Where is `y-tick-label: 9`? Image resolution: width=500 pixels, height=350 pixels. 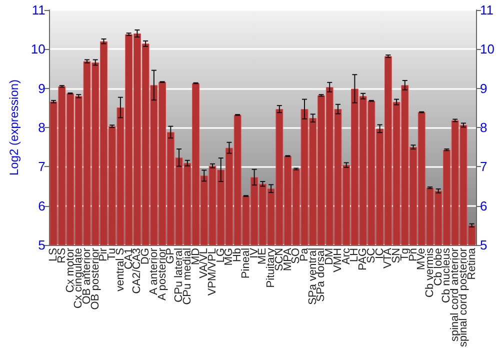 y-tick-label: 9 is located at coordinates (42, 88).